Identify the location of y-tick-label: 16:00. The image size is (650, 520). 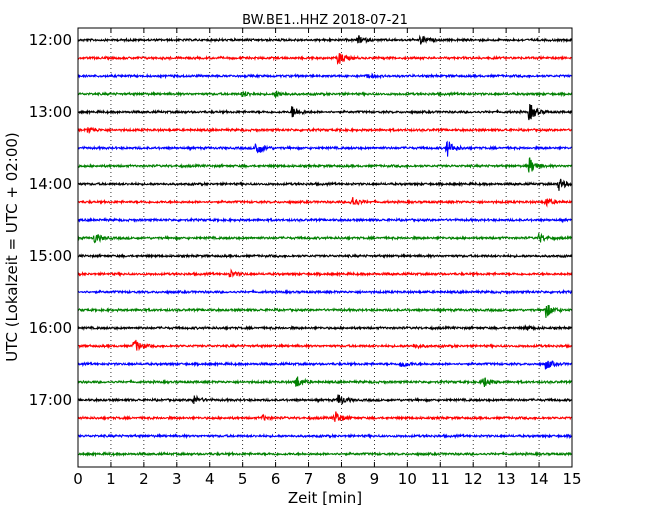
(50, 328).